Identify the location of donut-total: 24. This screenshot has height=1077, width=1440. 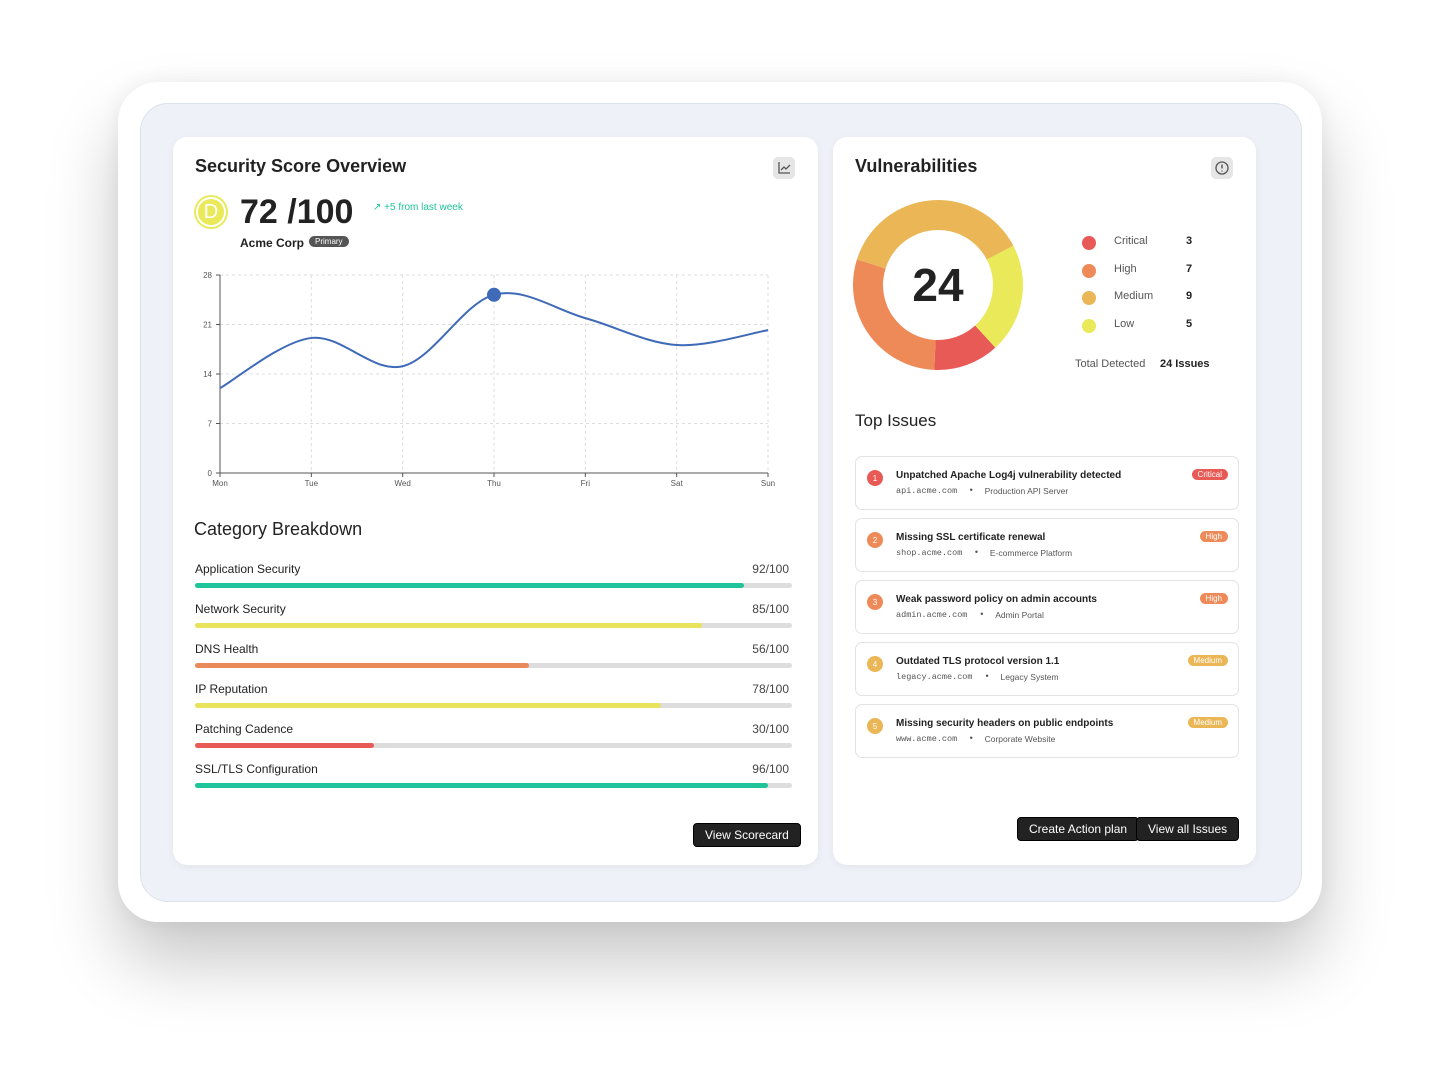
(938, 285).